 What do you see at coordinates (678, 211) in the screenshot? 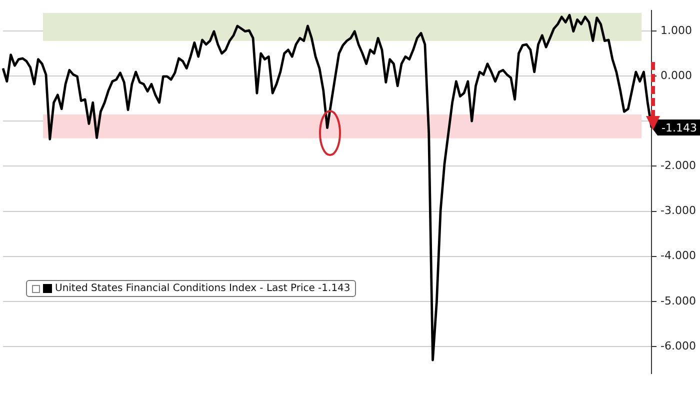
I see `y-tick-label: -3.000` at bounding box center [678, 211].